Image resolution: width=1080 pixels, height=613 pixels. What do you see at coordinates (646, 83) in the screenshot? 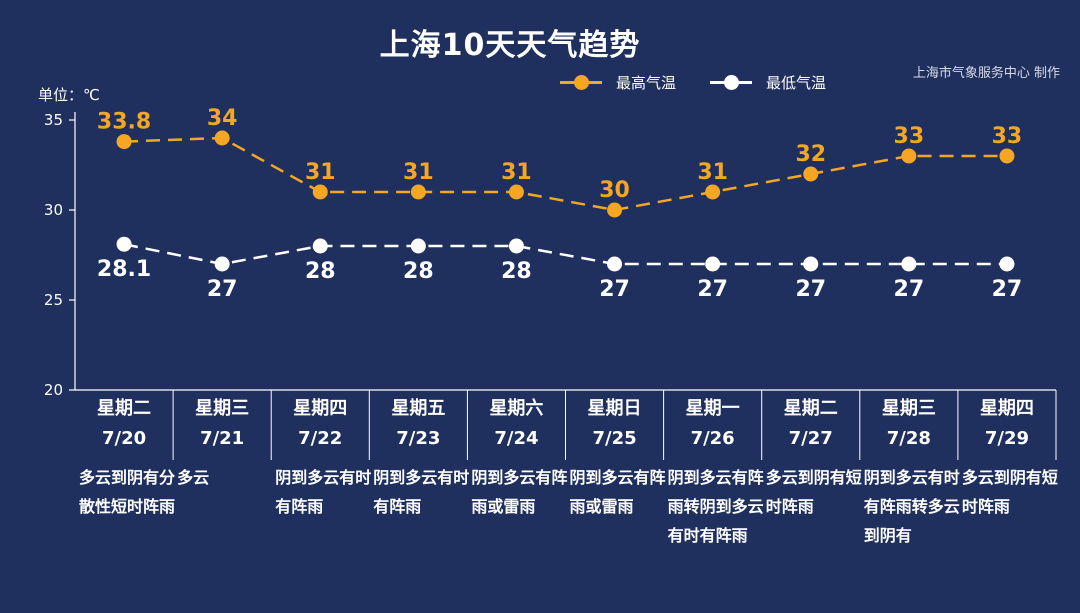
I see `legend-high-label: 最高气温` at bounding box center [646, 83].